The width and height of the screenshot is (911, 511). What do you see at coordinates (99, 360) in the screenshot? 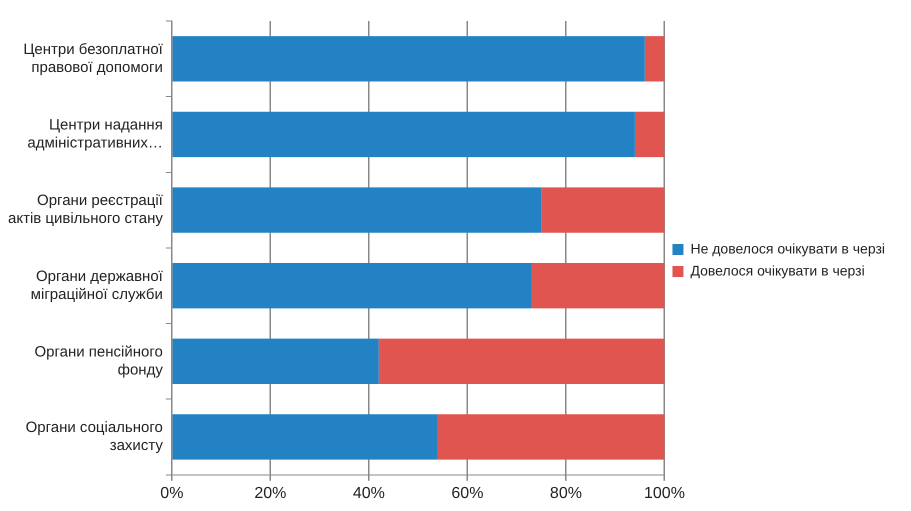
I see `y-tick-label: Органи пенсійного фонду` at bounding box center [99, 360].